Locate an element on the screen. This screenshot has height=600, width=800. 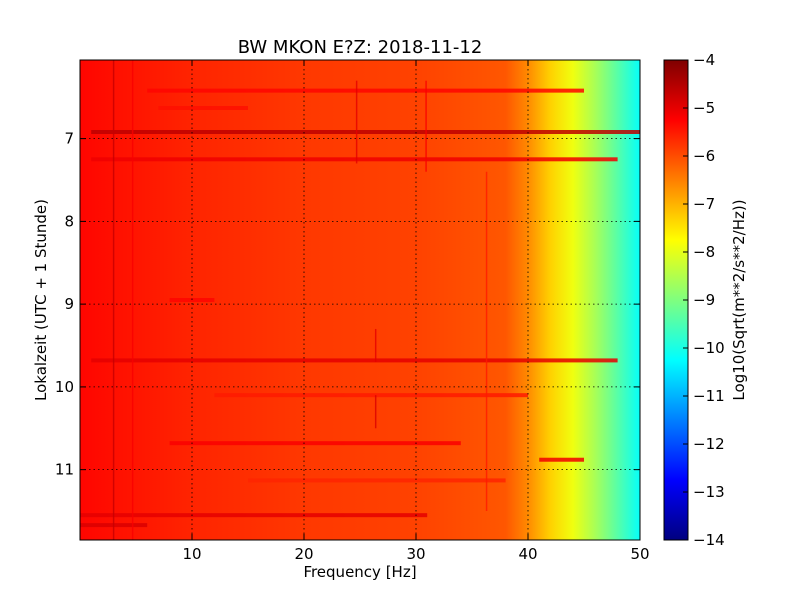
x-tick-label: 50 is located at coordinates (639, 554).